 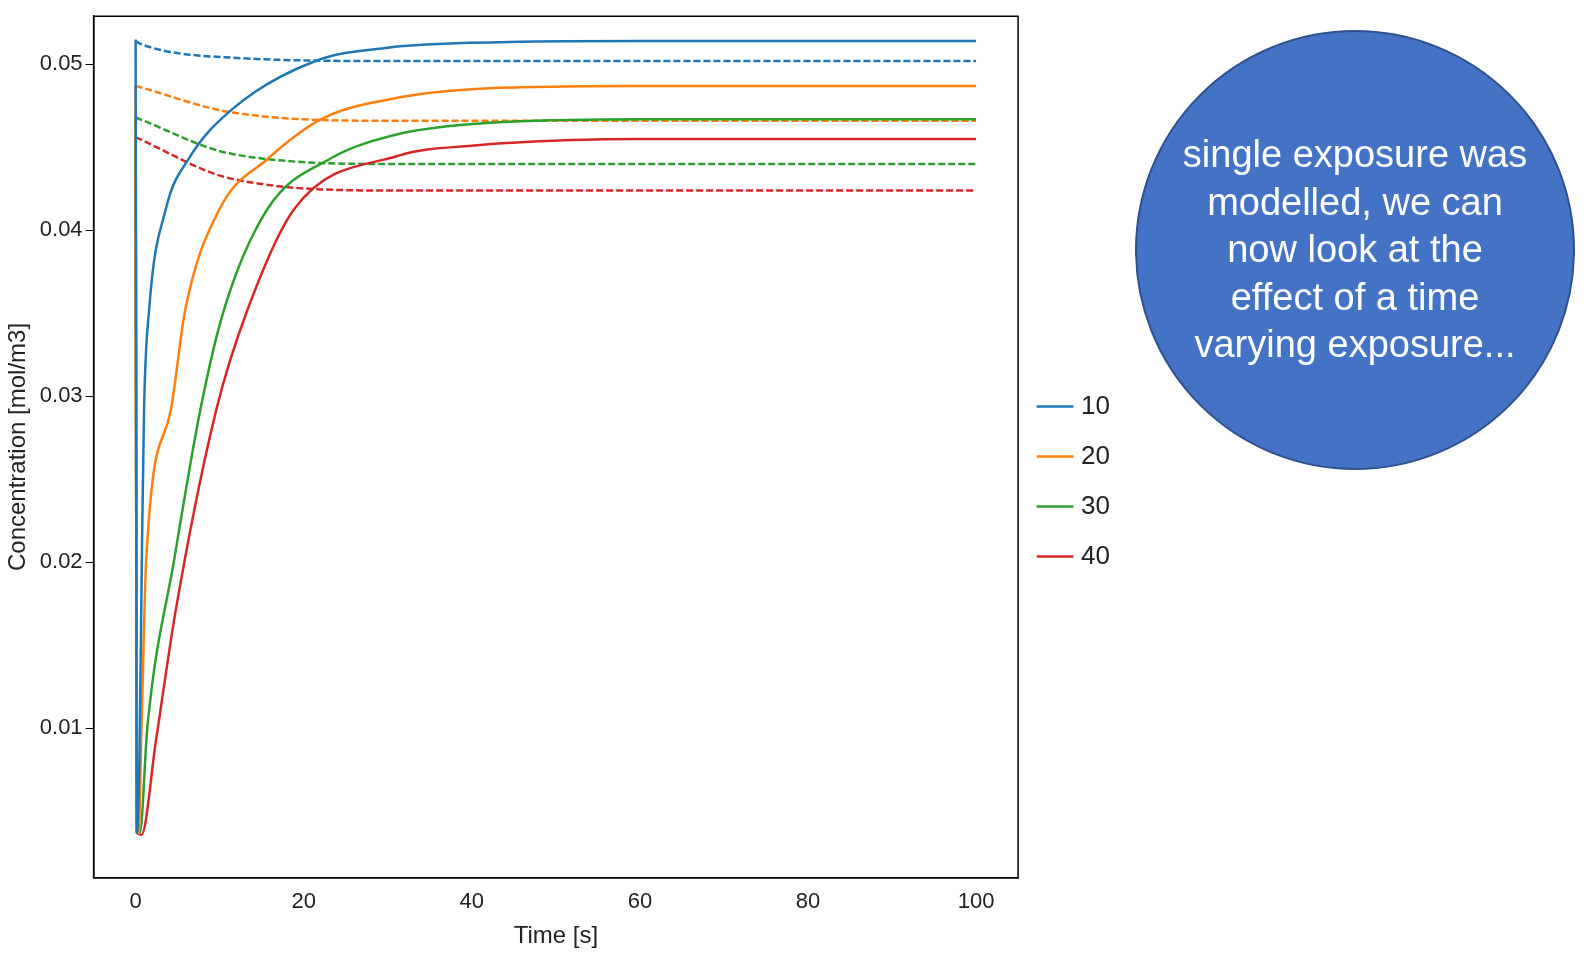 What do you see at coordinates (1095, 454) in the screenshot?
I see `legend-label: 20` at bounding box center [1095, 454].